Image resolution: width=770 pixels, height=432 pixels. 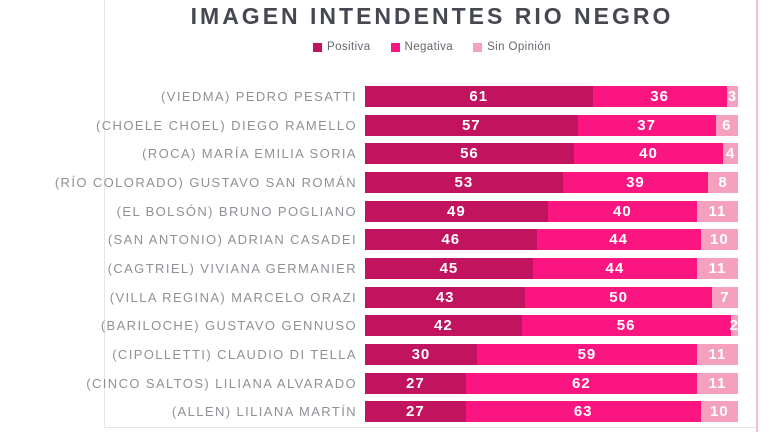 I want to click on category-label: (VILLA REGINA) MARCELO ORAZI, so click(x=233, y=297).